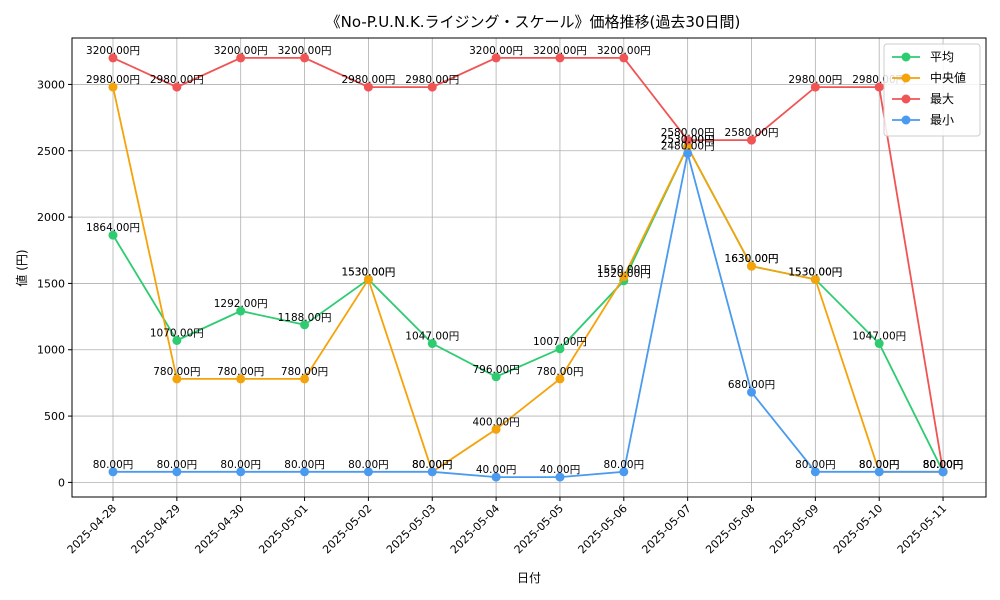 This screenshot has width=1000, height=600. What do you see at coordinates (624, 274) in the screenshot?
I see `data-label: 1520.00円` at bounding box center [624, 274].